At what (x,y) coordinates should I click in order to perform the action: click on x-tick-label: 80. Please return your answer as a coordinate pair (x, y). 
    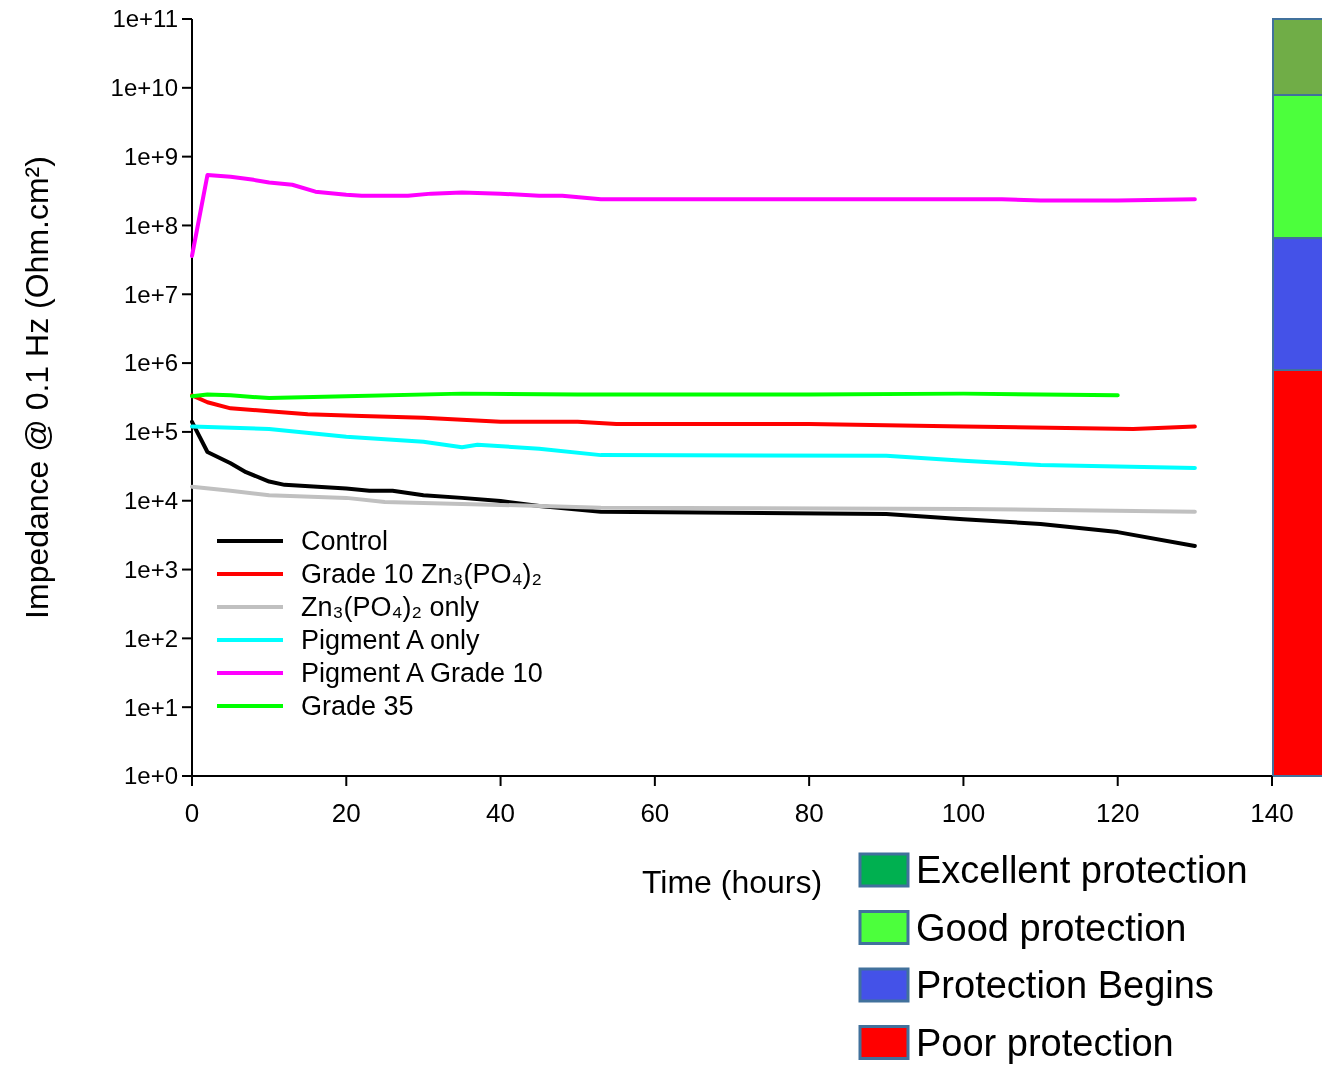
    Looking at the image, I should click on (809, 813).